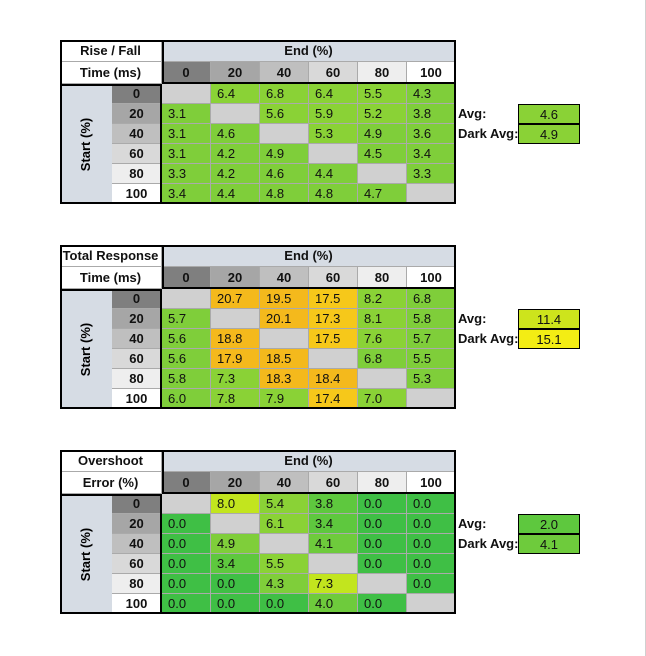 The height and width of the screenshot is (656, 646). Describe the element at coordinates (431, 134) in the screenshot. I see `data-cell: 3.6` at that location.